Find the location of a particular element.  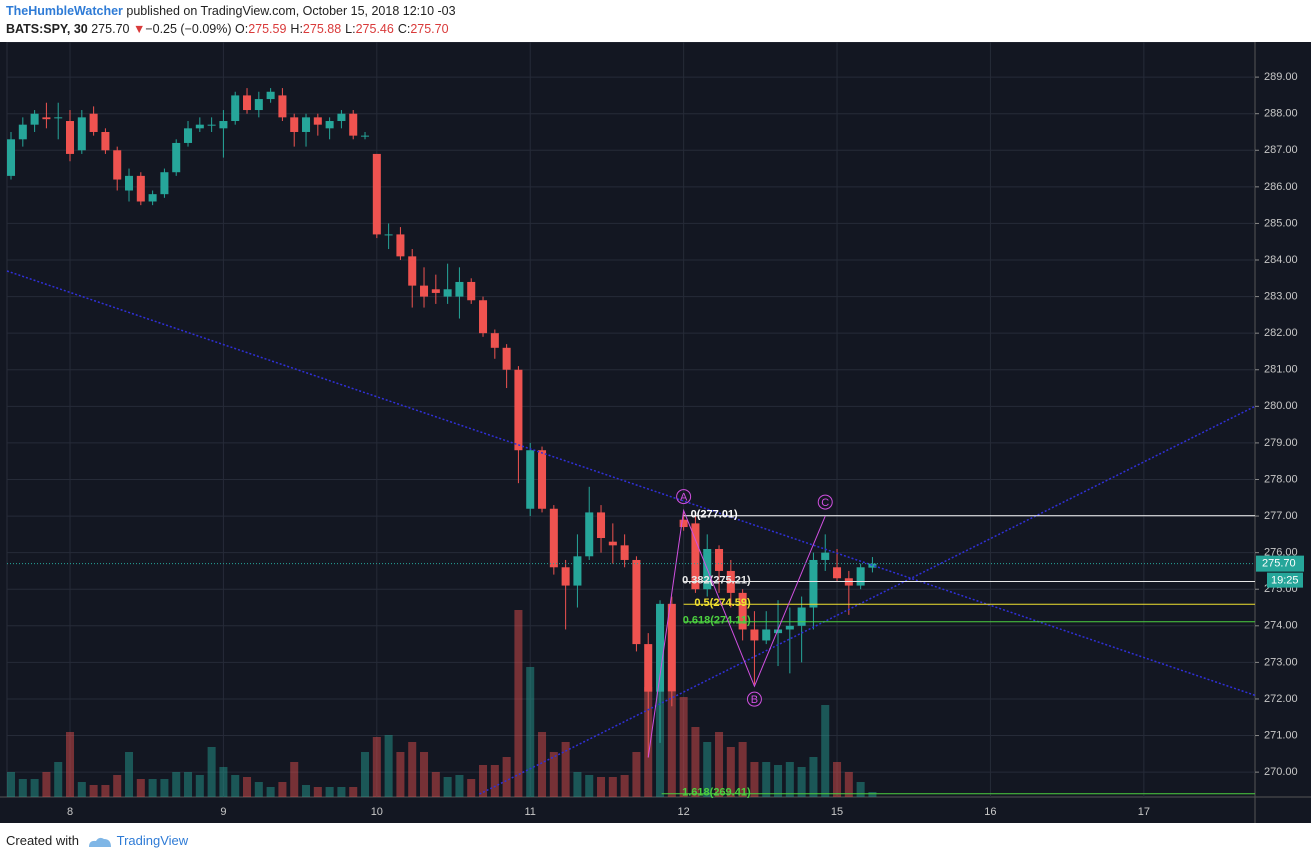

fib-label: 0(277.01) is located at coordinates (714, 515).